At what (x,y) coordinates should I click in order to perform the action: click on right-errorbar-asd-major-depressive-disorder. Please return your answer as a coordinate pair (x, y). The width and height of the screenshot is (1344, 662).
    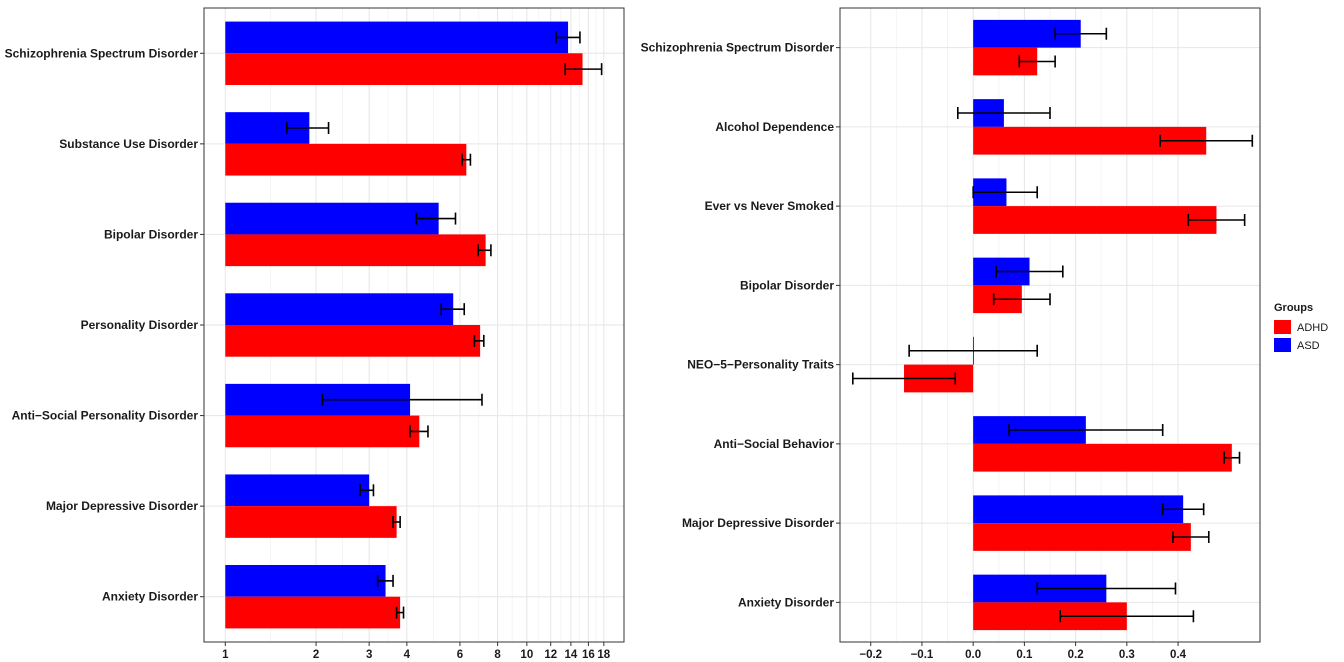
    Looking at the image, I should click on (1183, 509).